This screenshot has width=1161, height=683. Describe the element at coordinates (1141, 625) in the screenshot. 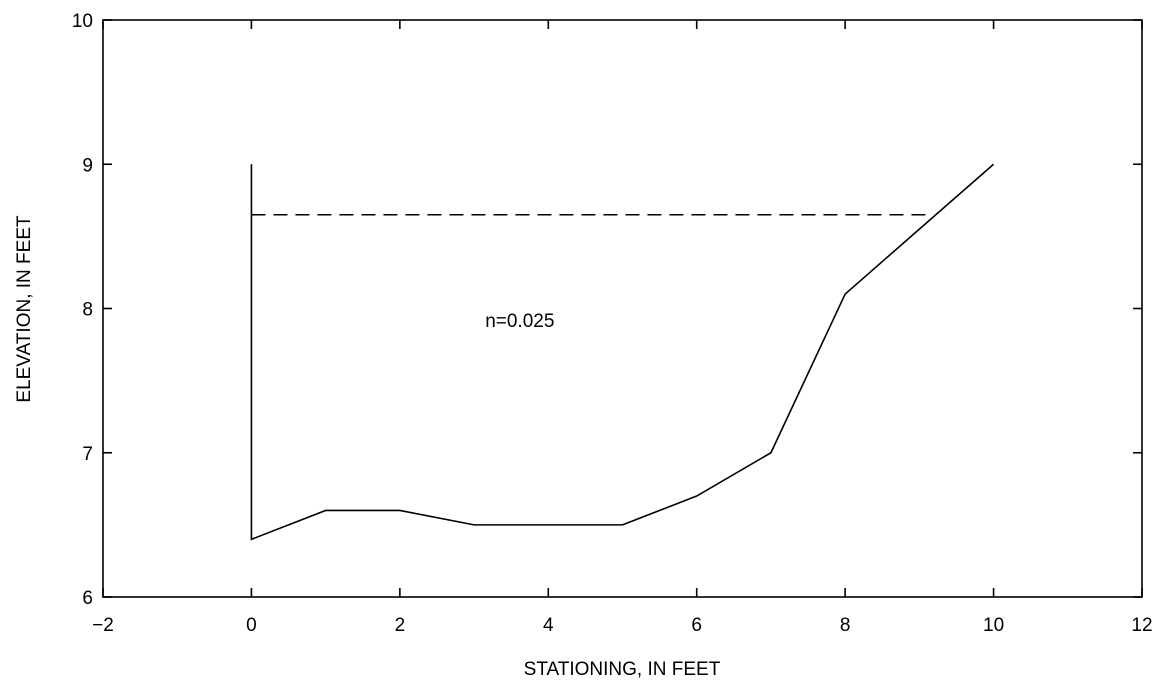

I see `x-tick-label: 12` at that location.